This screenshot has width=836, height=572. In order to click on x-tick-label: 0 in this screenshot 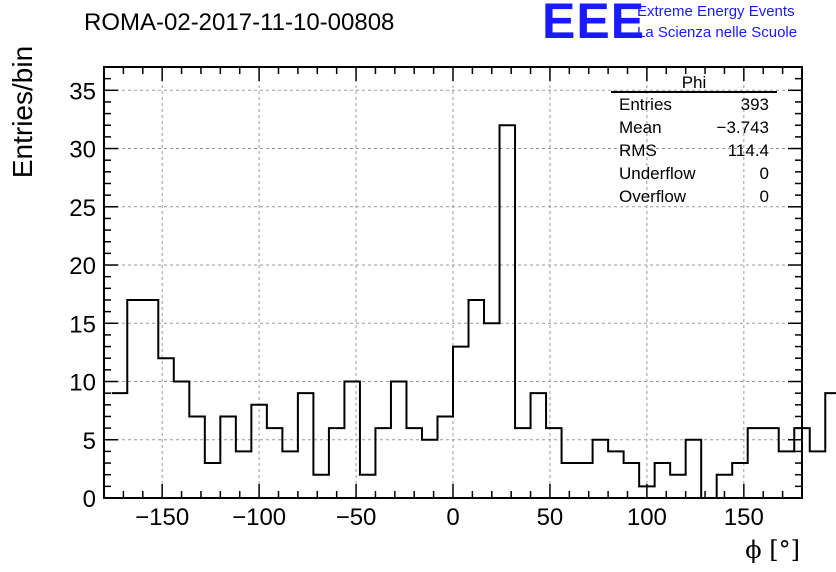, I will do `click(452, 517)`.